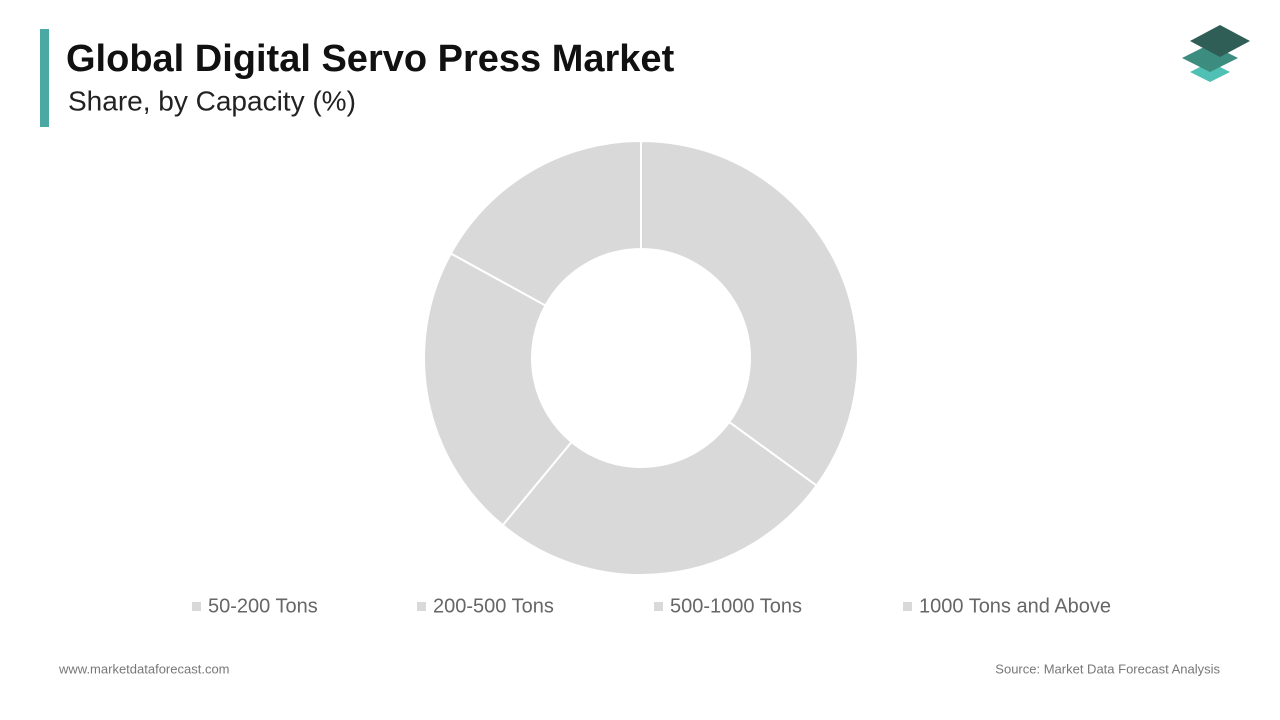 The image size is (1280, 720). I want to click on website: www.marketdataforecast.com, so click(144, 668).